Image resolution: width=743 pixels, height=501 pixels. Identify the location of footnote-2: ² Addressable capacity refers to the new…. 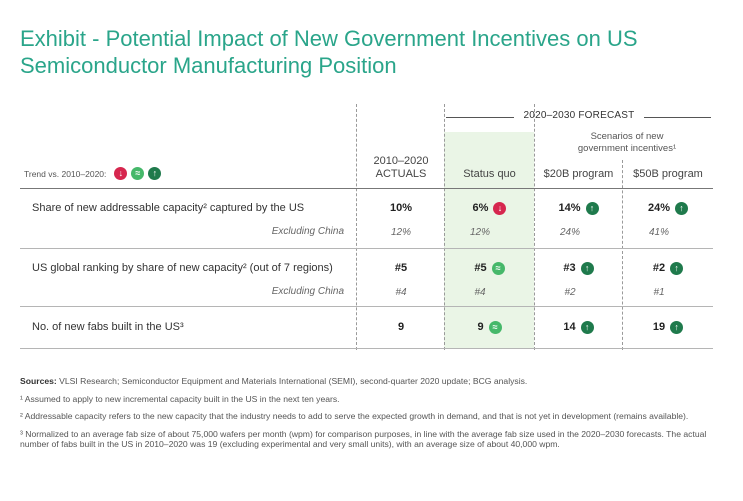
(354, 416).